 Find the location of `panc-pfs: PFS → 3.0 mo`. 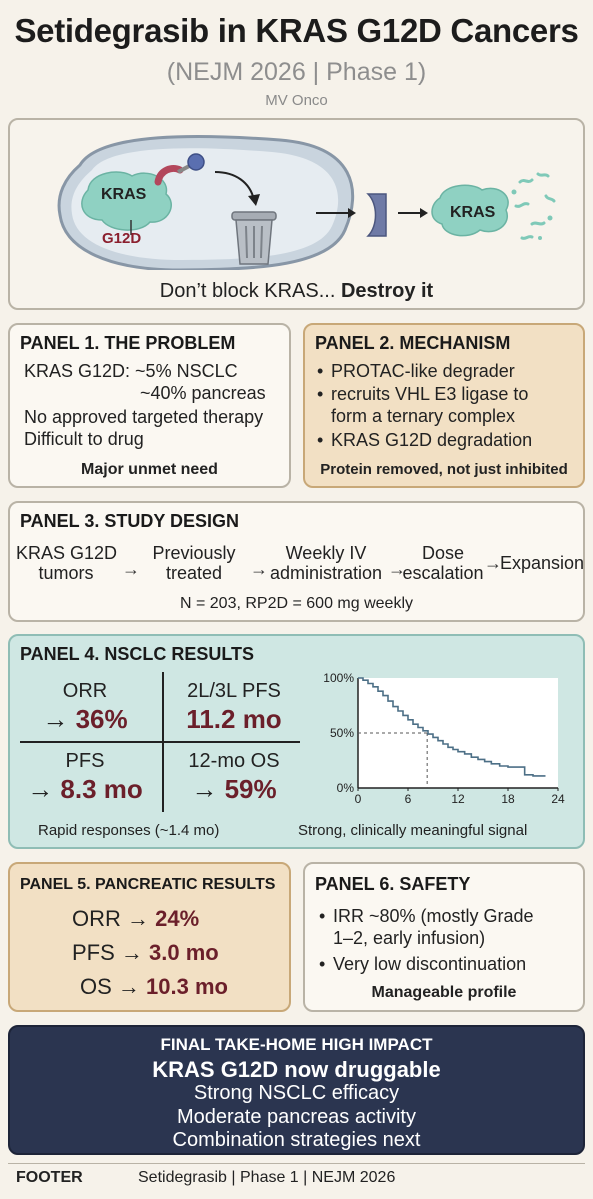

panc-pfs: PFS → 3.0 mo is located at coordinates (145, 953).